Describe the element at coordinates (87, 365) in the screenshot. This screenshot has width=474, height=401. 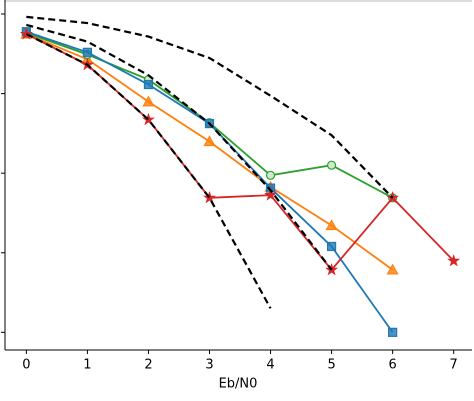
I see `x-tick-label: 1` at that location.